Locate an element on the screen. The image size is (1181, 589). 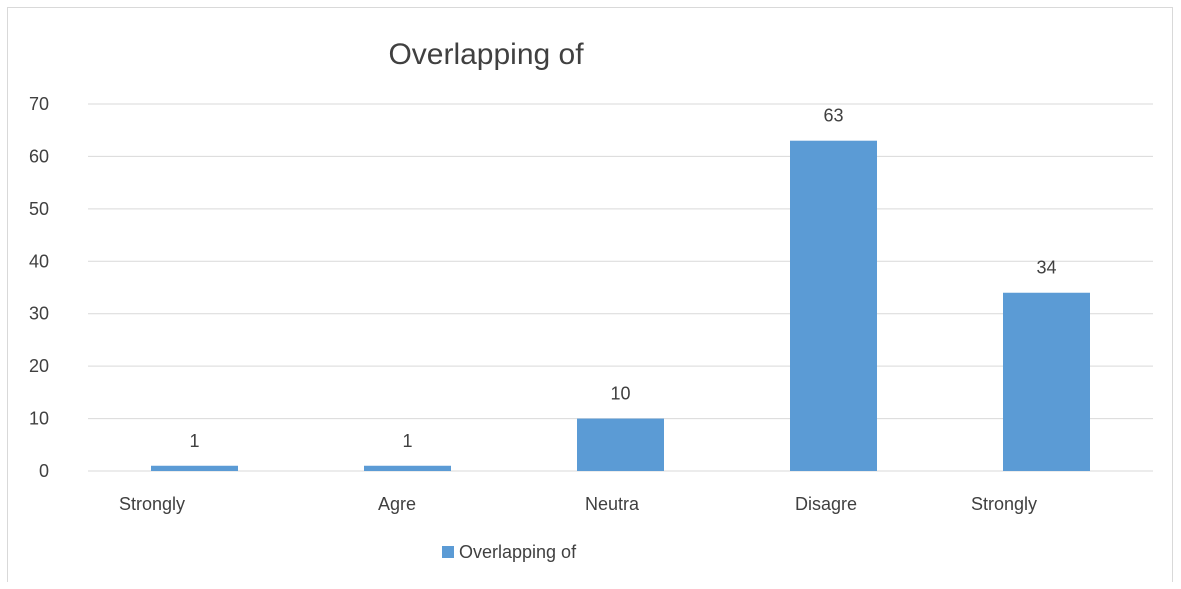
data-label: 34 is located at coordinates (1046, 268).